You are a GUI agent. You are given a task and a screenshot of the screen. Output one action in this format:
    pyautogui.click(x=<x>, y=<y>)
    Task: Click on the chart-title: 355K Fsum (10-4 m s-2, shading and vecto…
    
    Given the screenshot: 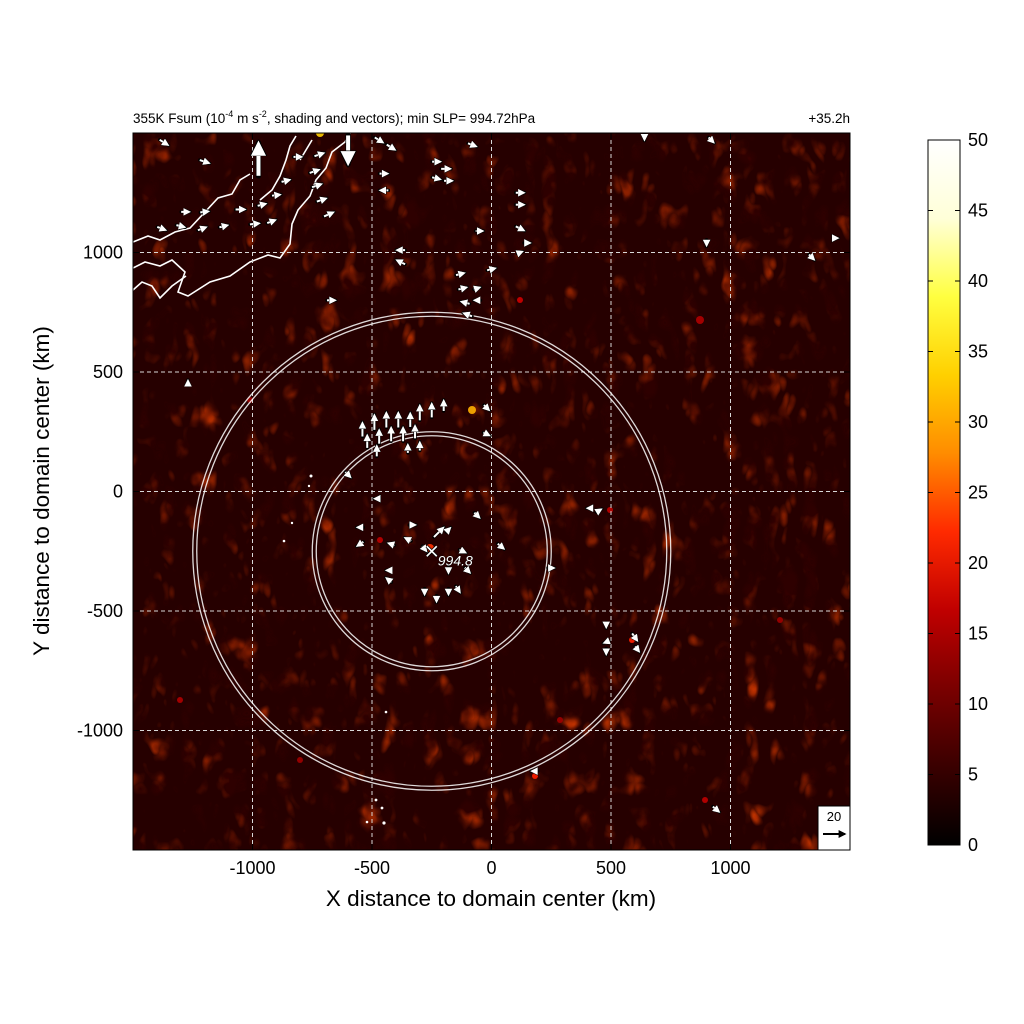 What is the action you would take?
    pyautogui.click(x=334, y=117)
    